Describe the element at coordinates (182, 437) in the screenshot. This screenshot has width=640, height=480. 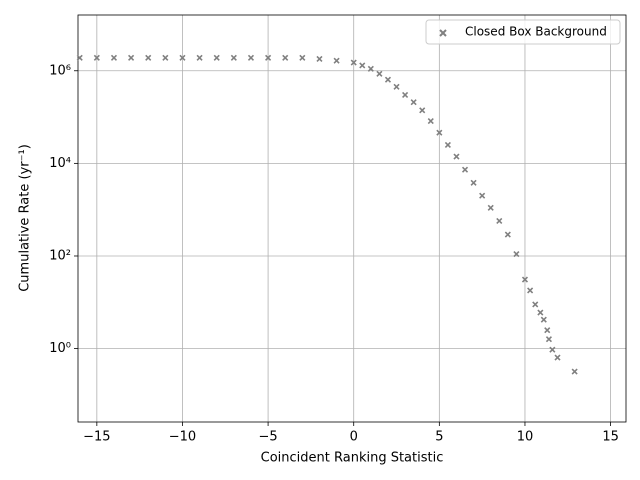
I see `x-tick-label: −10` at that location.